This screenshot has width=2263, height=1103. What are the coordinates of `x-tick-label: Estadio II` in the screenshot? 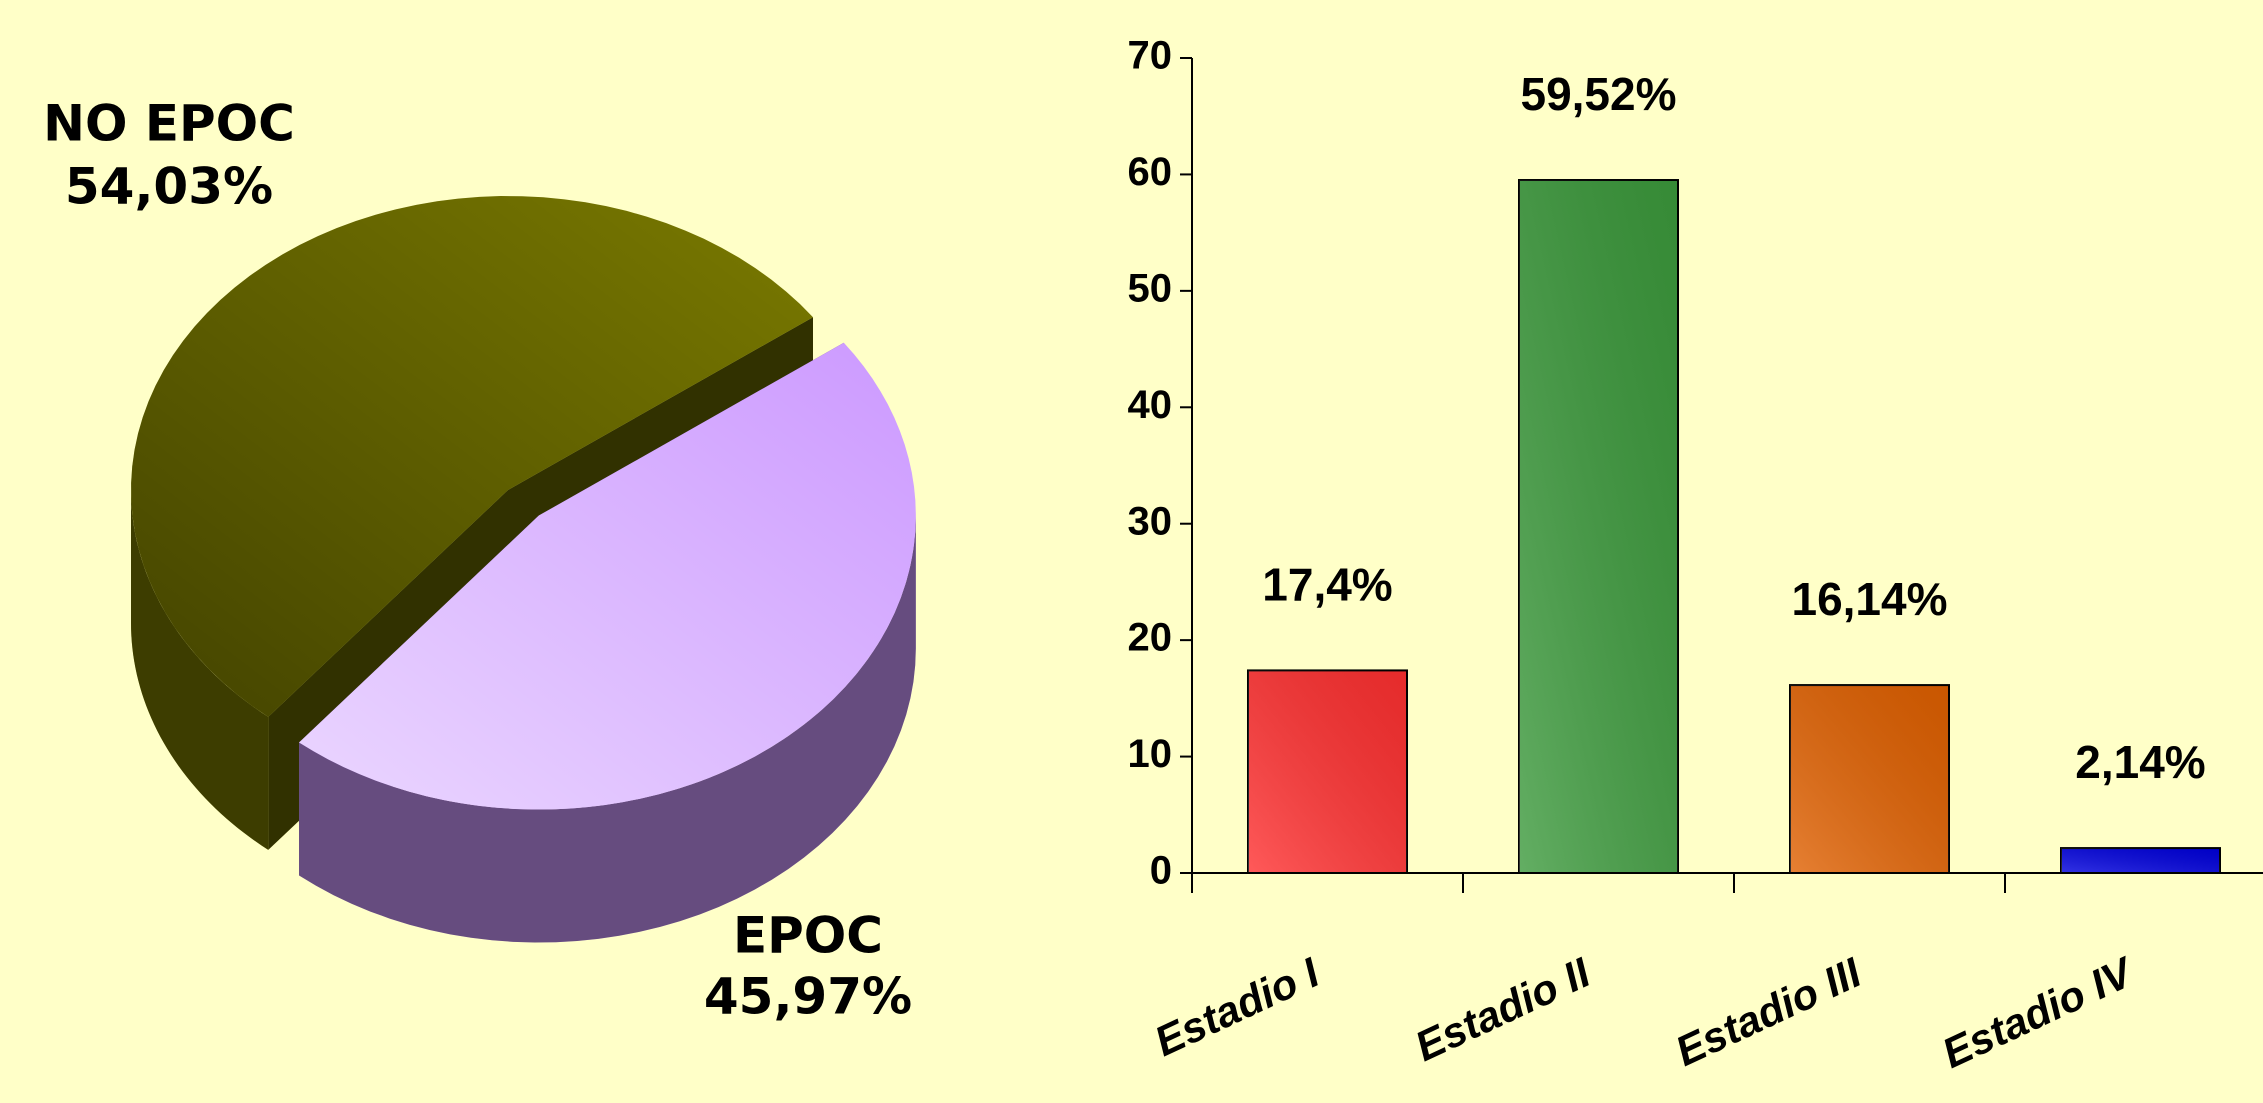 It's located at (1503, 1009).